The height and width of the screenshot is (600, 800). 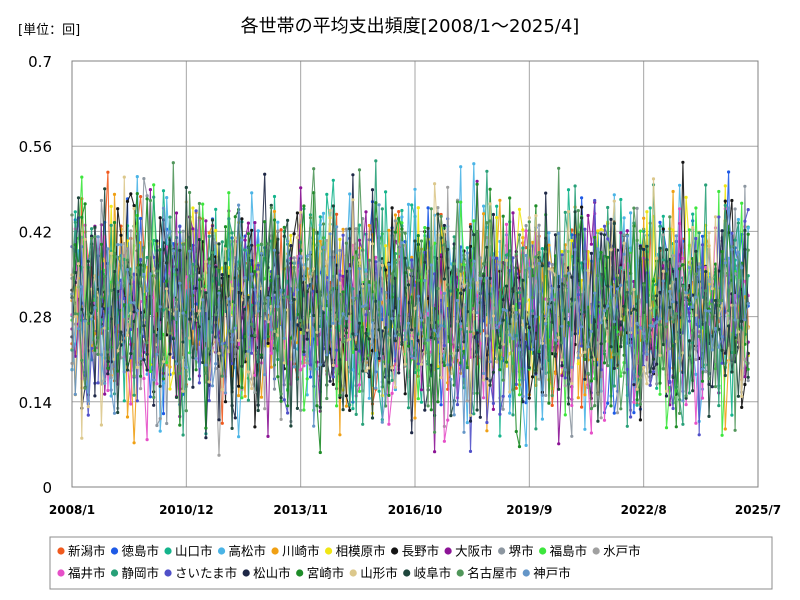 What do you see at coordinates (320, 573) in the screenshot?
I see `legend-item: 宮崎市` at bounding box center [320, 573].